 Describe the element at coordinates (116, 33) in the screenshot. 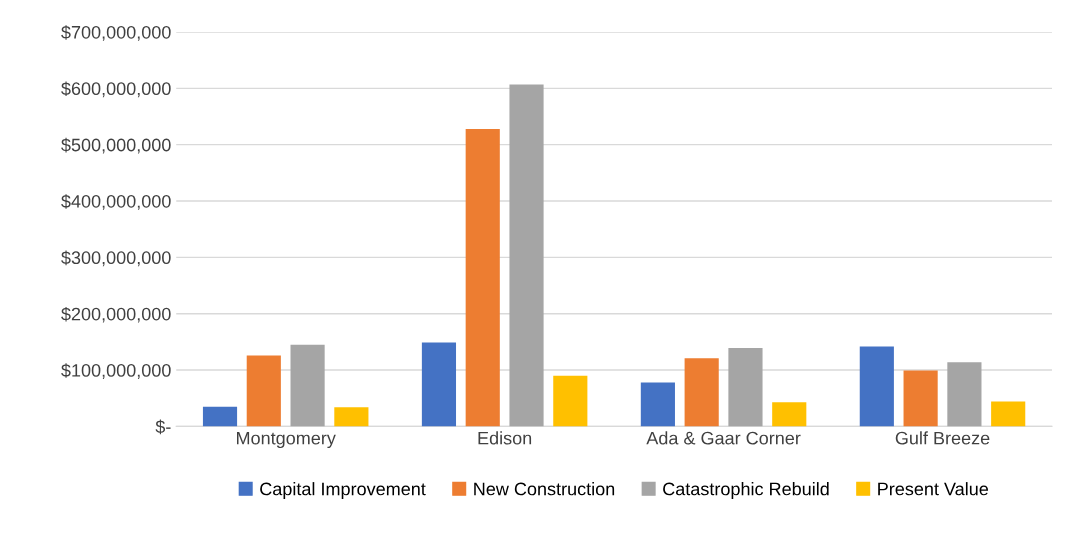

I see `y-tick-label: $700,000,000` at that location.